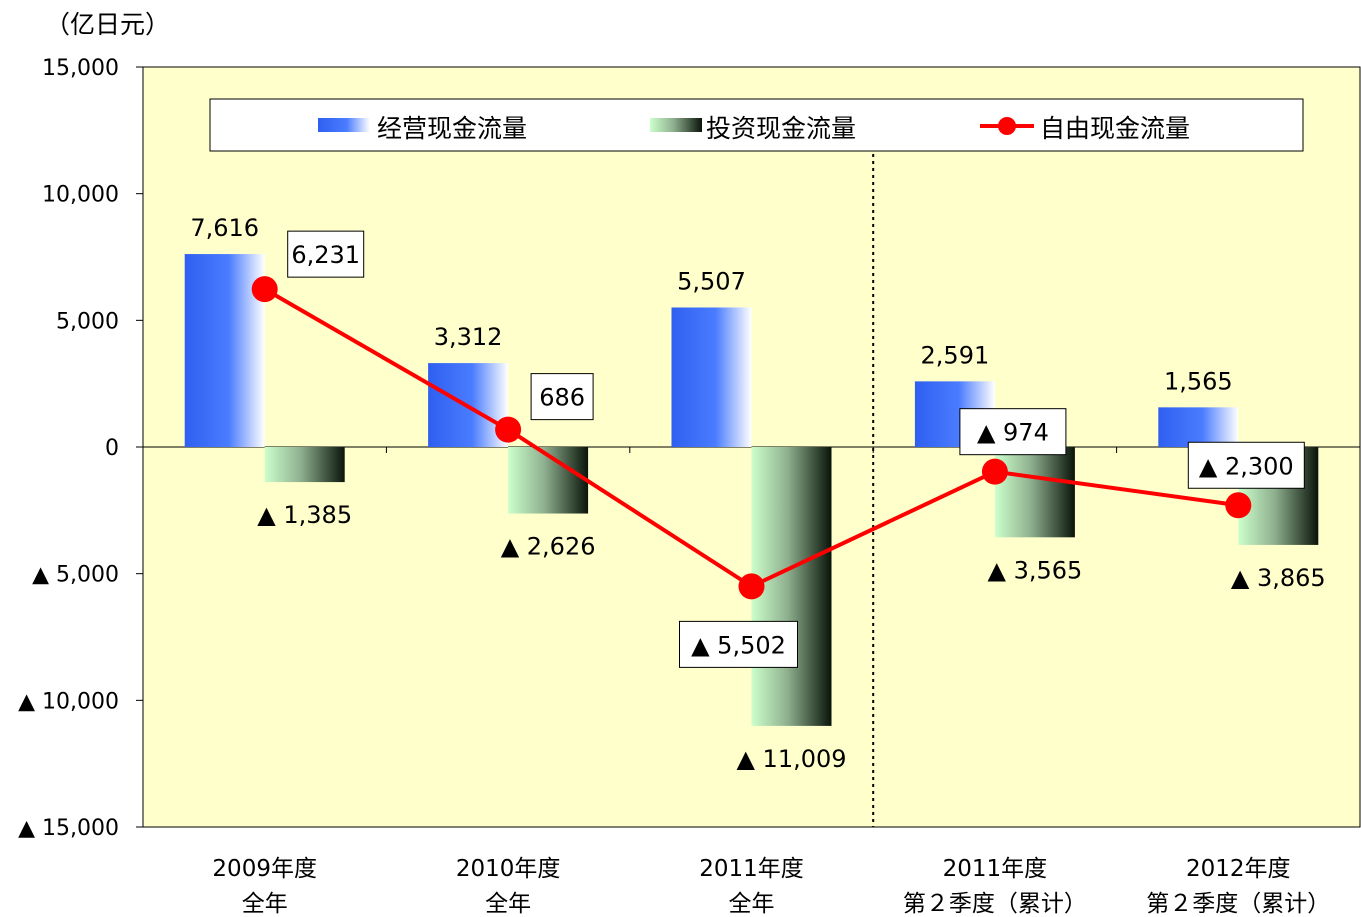  I want to click on x-label-line1: 2010年度, so click(508, 869).